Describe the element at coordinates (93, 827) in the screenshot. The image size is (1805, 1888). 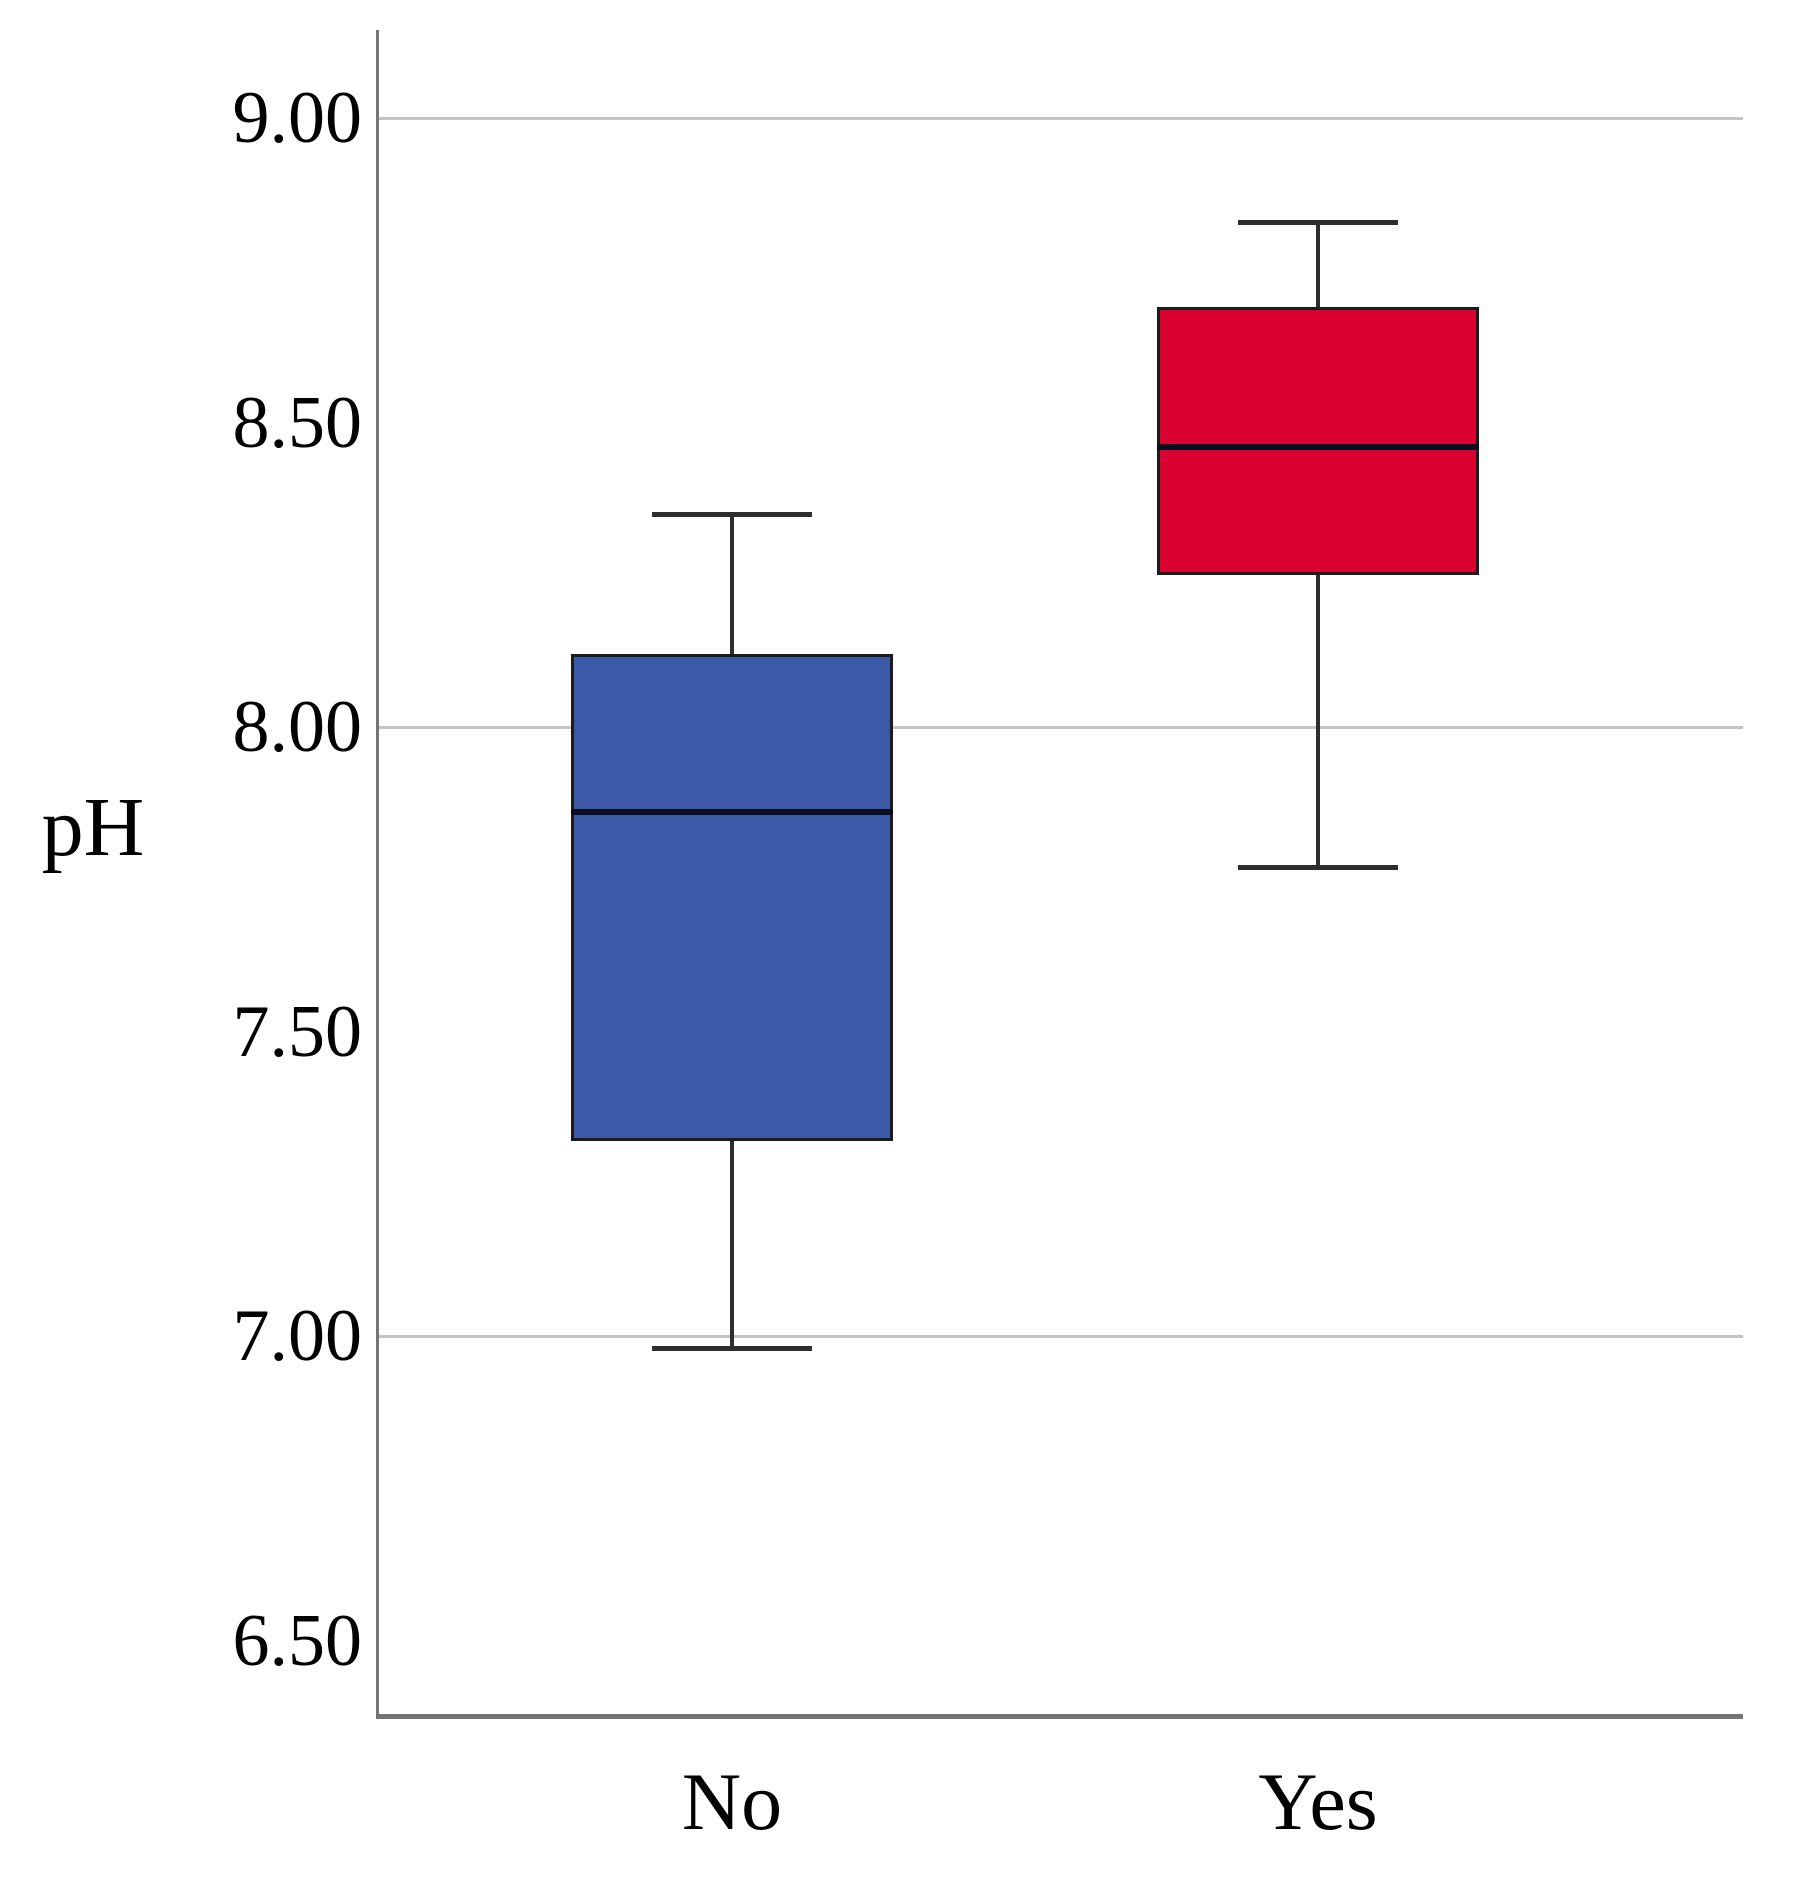
I see `y-axis-title: pH` at that location.